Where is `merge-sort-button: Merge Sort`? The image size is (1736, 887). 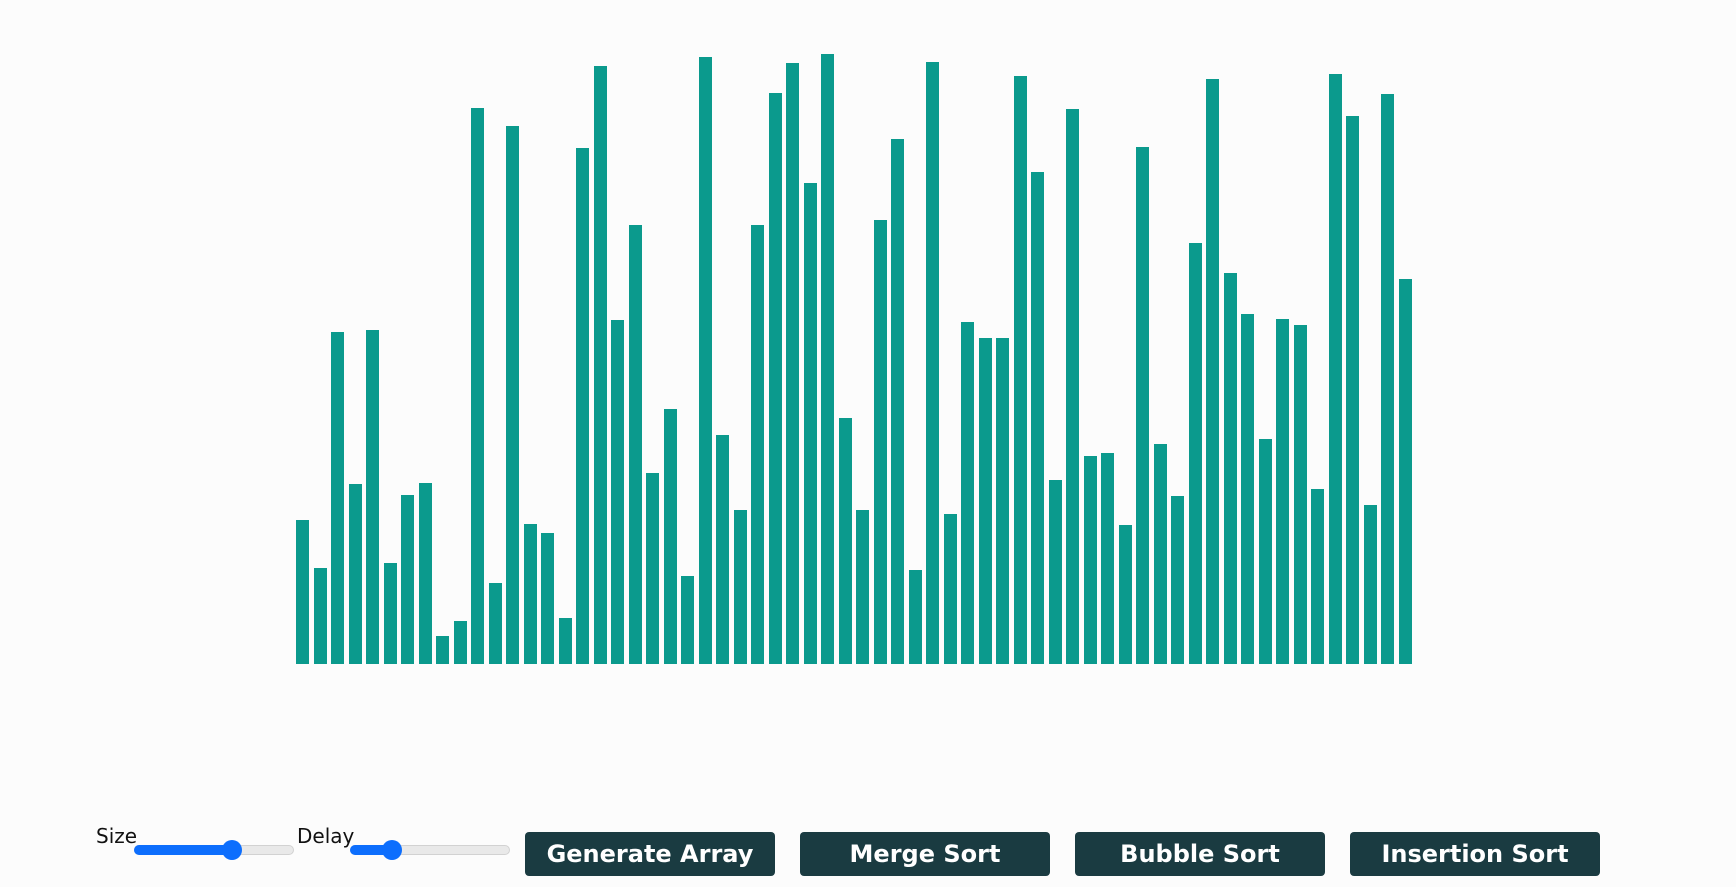
merge-sort-button: Merge Sort is located at coordinates (925, 854).